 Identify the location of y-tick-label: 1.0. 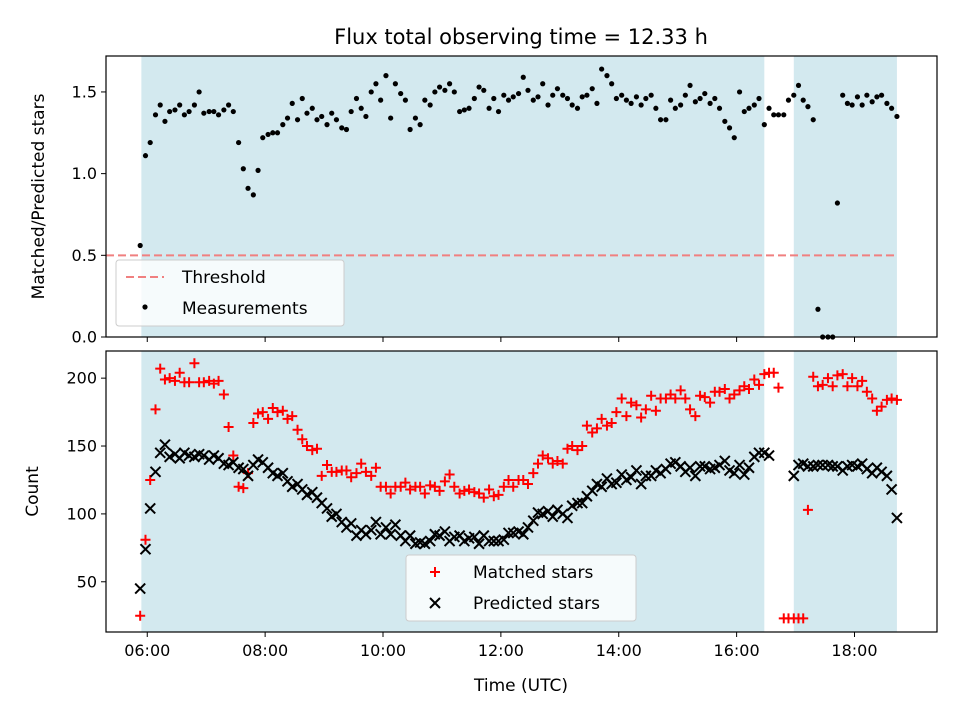
(84, 173).